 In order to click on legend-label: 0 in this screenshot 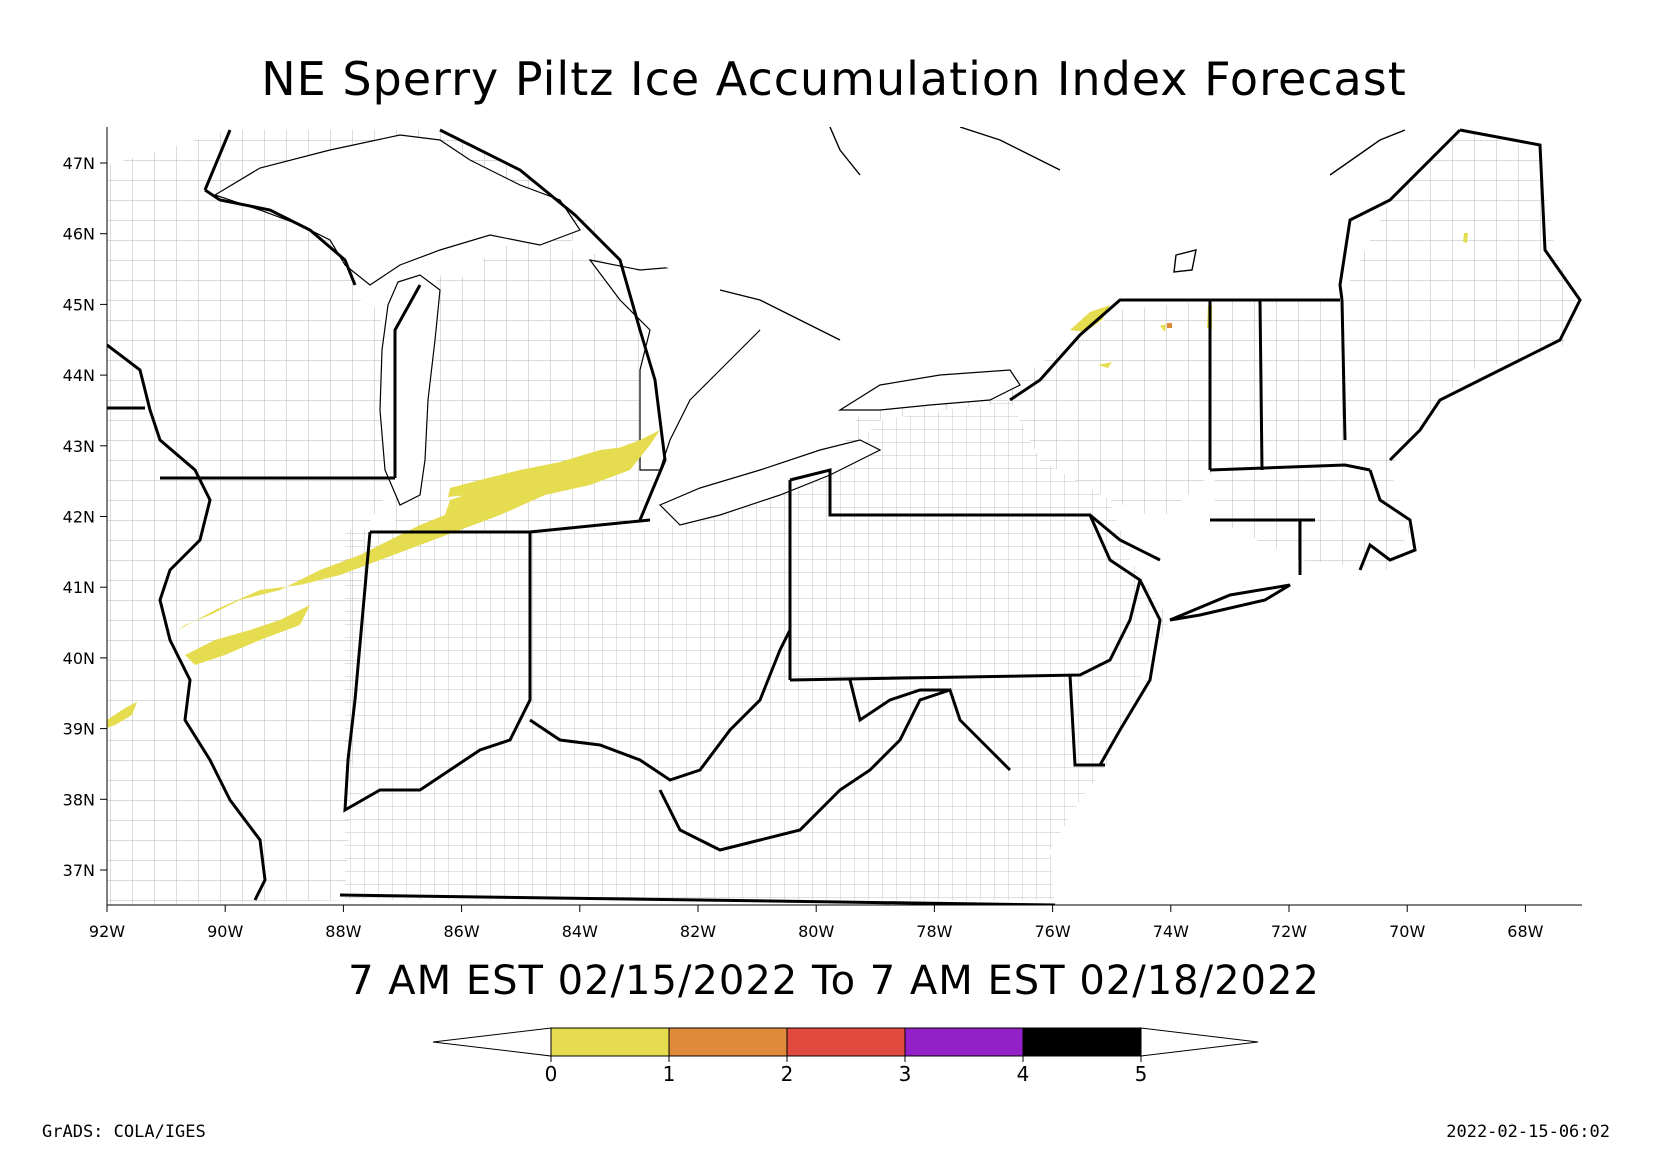, I will do `click(551, 1074)`.